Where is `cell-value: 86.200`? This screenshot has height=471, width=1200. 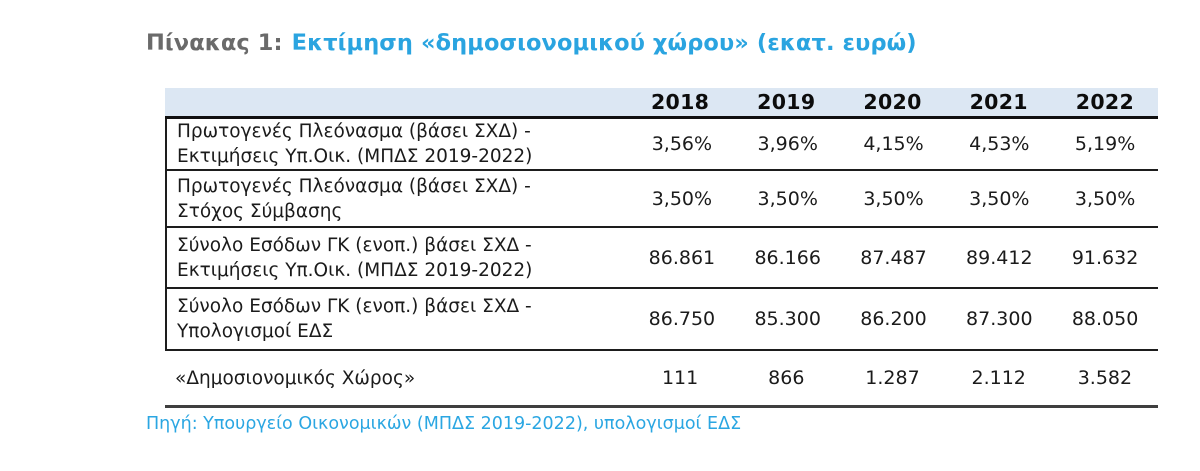 cell-value: 86.200 is located at coordinates (893, 319).